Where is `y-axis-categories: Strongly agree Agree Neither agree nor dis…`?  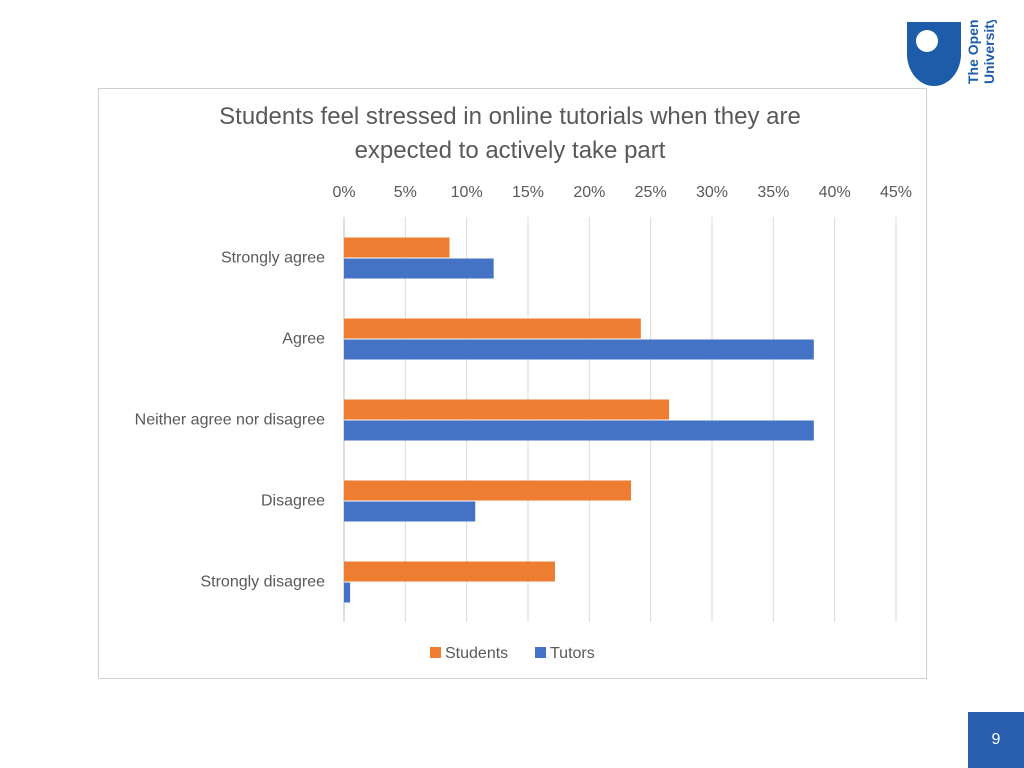
y-axis-categories: Strongly agree Agree Neither agree nor dis… is located at coordinates (230, 420).